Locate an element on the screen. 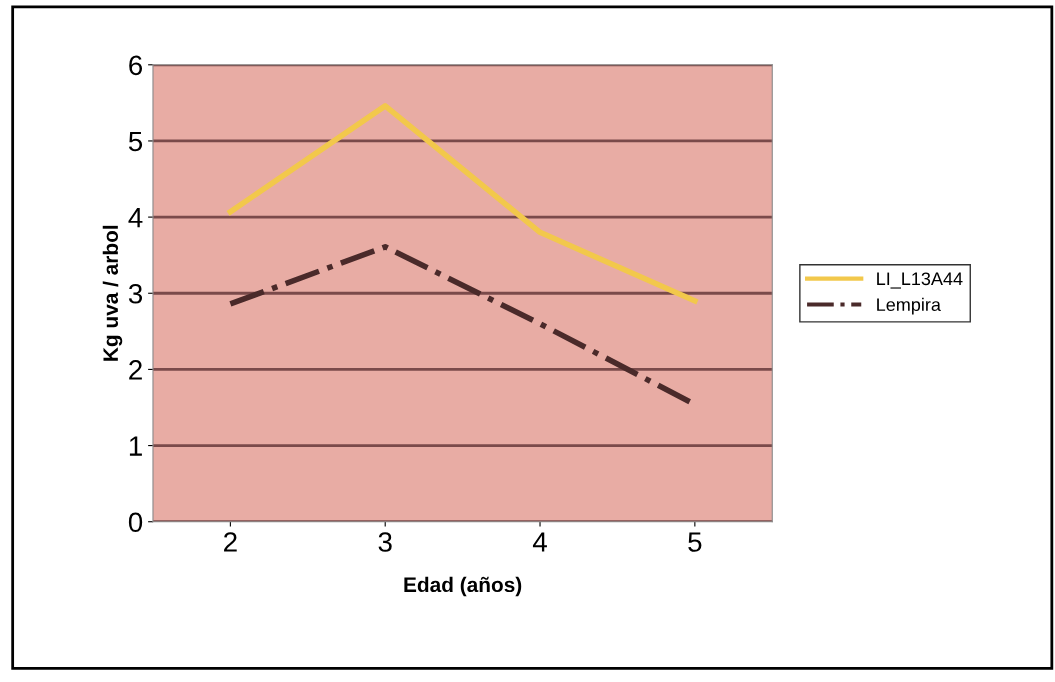  legend-label: LI_L13A44 is located at coordinates (920, 280).